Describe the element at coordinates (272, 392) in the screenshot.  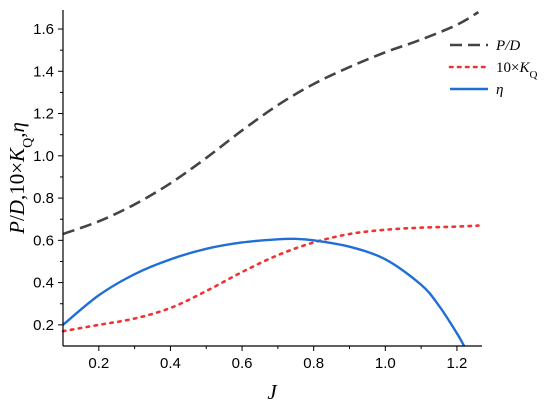
I see `x-axis-label: J` at that location.